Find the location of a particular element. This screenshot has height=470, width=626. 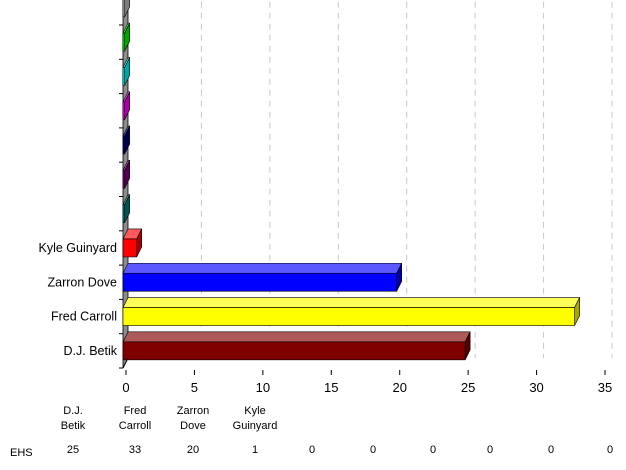

category-label: Fred Carroll is located at coordinates (84, 317).